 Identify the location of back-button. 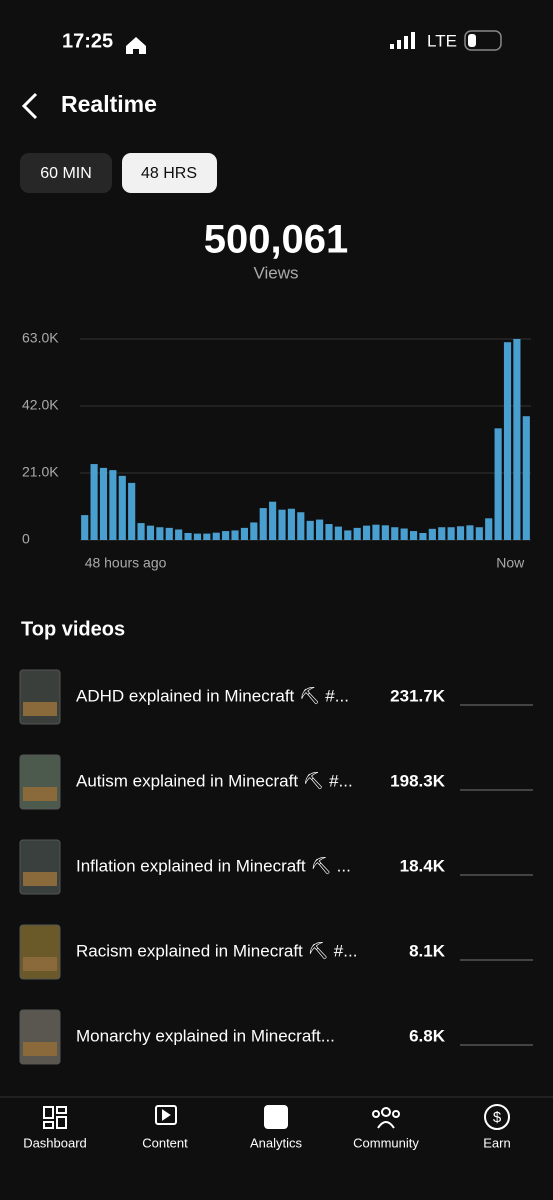
(29, 106).